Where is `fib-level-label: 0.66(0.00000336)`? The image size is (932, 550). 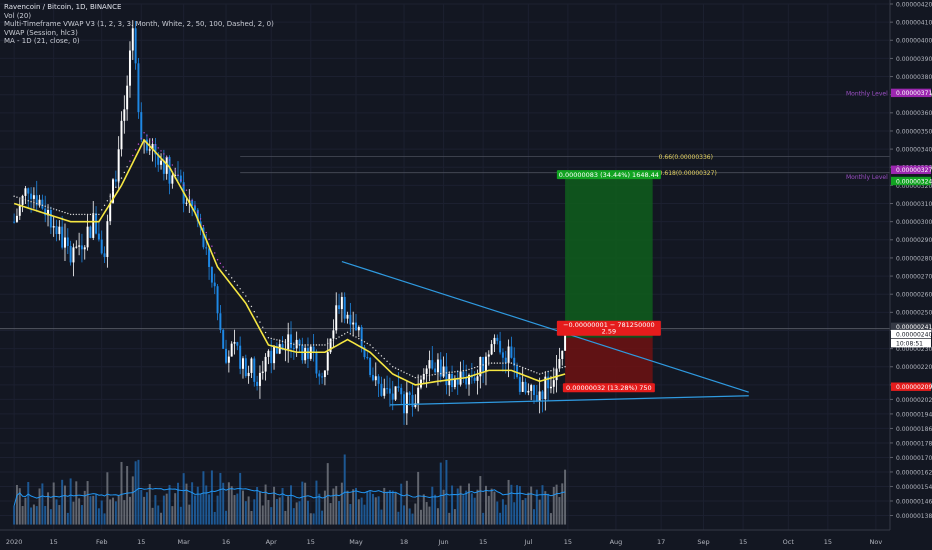
fib-level-label: 0.66(0.00000336) is located at coordinates (686, 157).